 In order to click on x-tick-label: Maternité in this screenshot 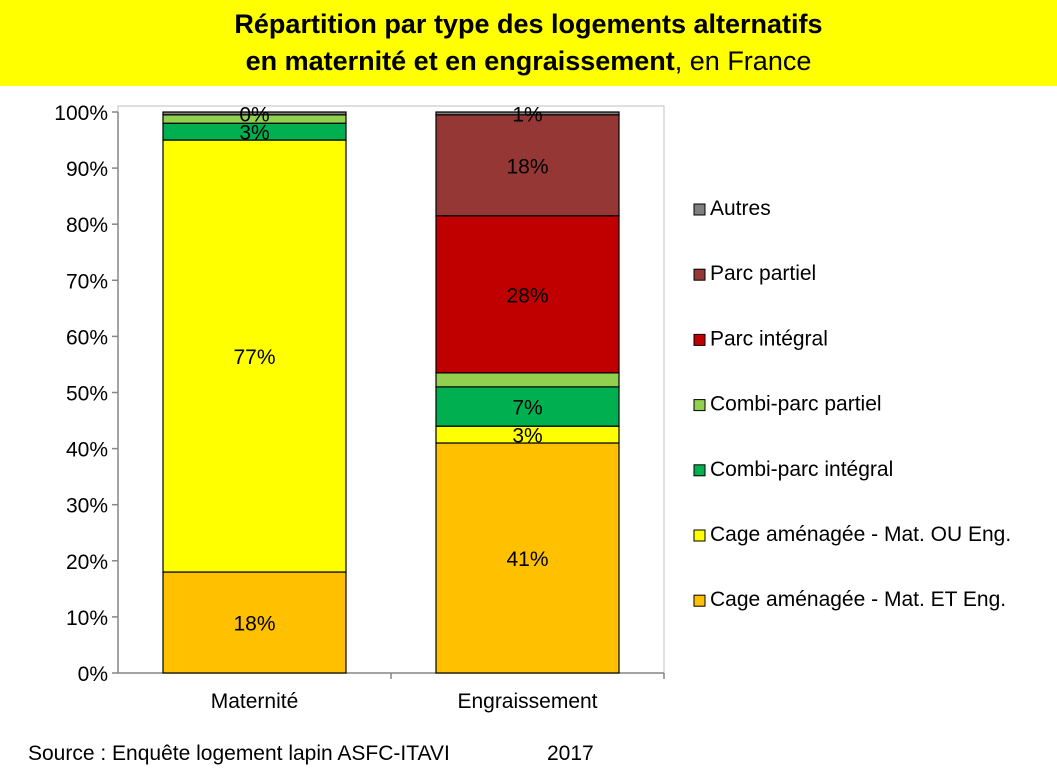, I will do `click(255, 701)`.